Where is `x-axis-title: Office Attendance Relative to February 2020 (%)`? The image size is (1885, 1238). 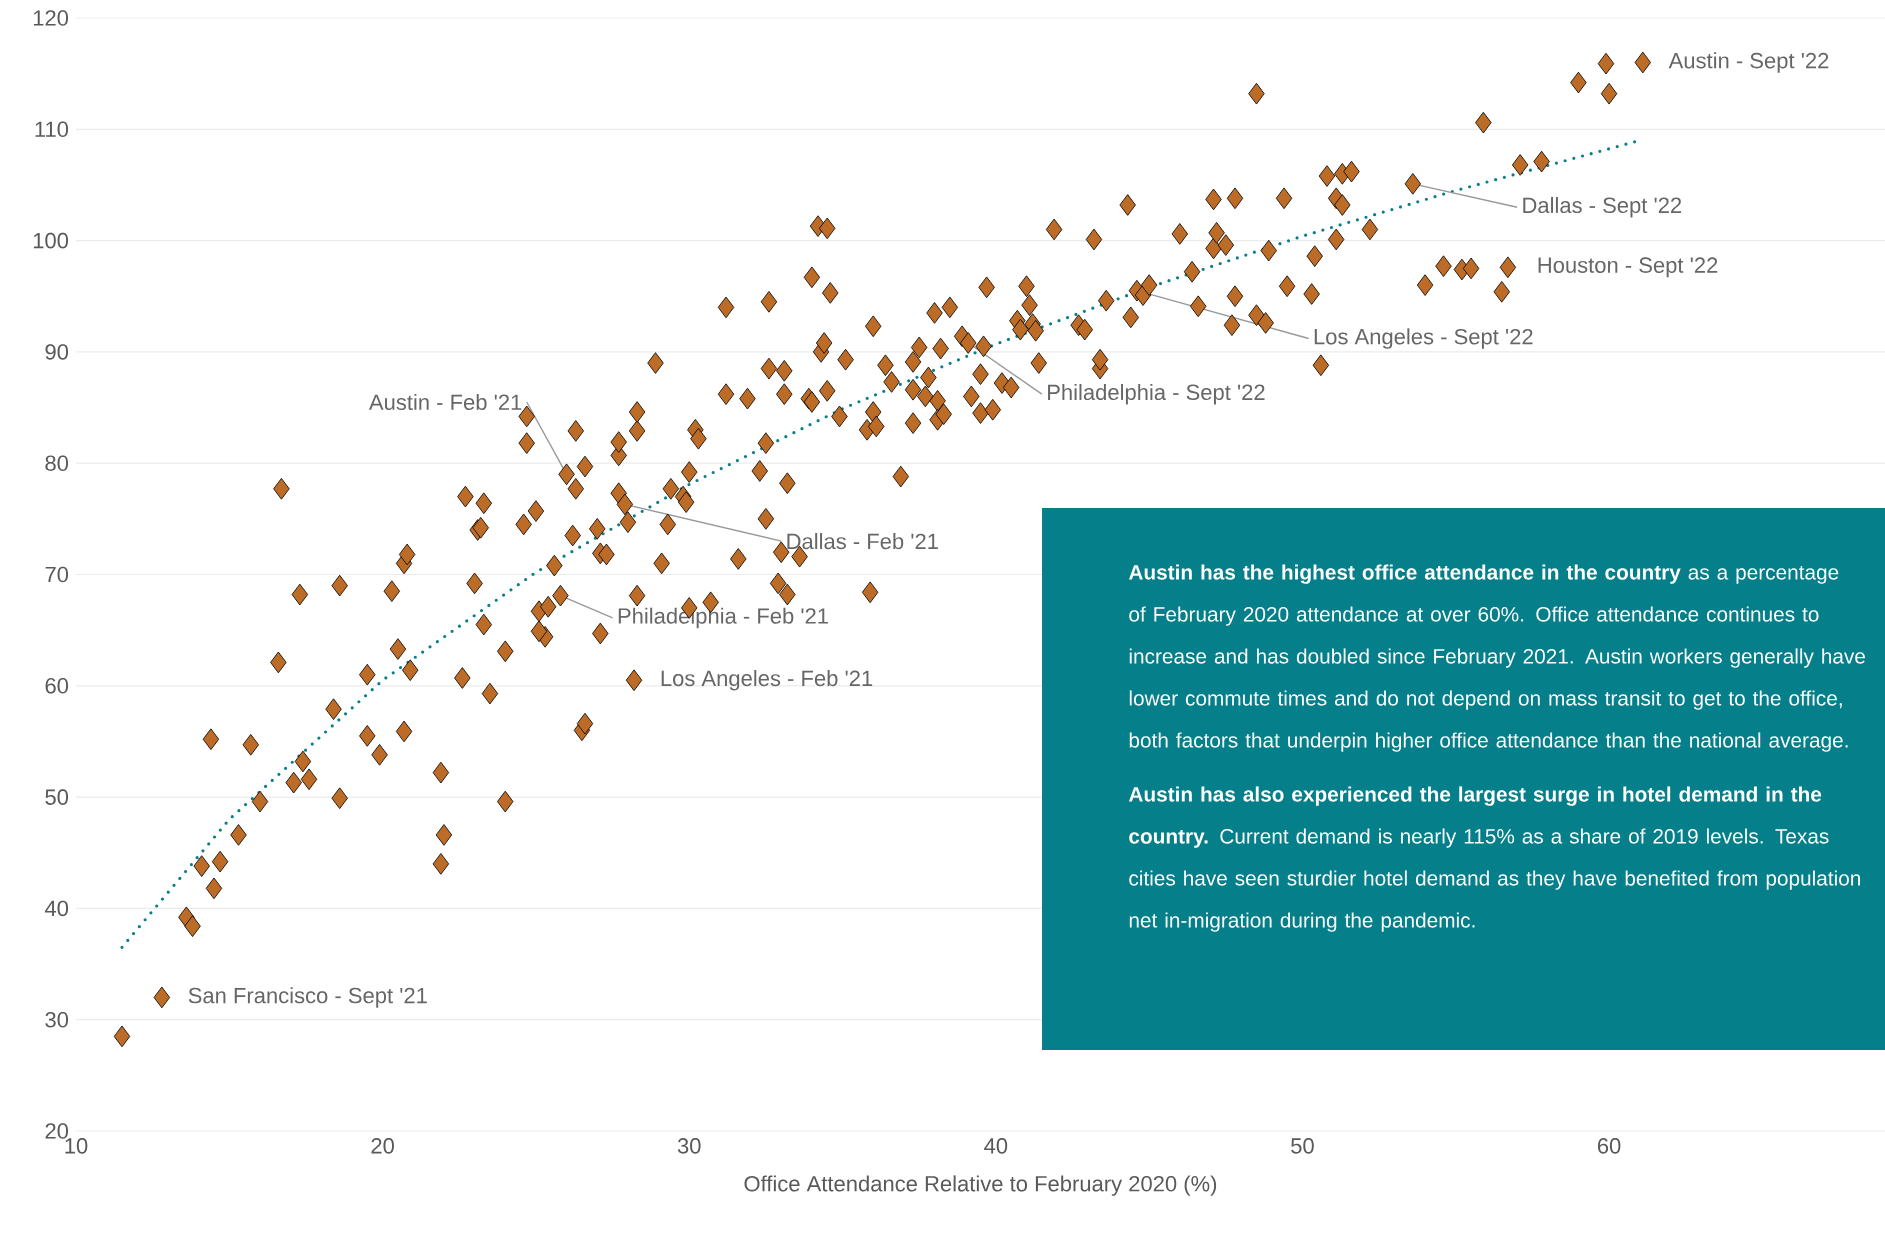 x-axis-title: Office Attendance Relative to February 2020 (%) is located at coordinates (980, 1185).